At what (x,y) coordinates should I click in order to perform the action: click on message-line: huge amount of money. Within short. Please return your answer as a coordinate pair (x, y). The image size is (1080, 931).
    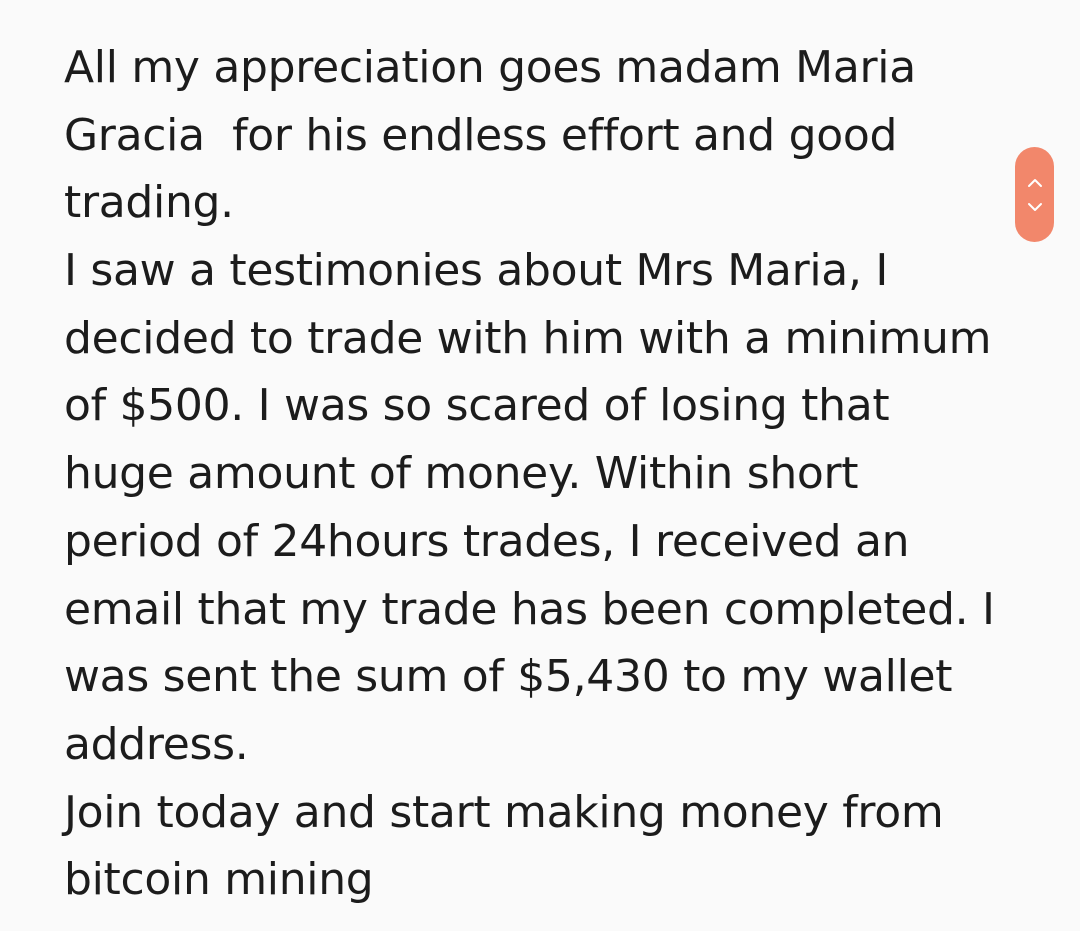
    Looking at the image, I should click on (461, 474).